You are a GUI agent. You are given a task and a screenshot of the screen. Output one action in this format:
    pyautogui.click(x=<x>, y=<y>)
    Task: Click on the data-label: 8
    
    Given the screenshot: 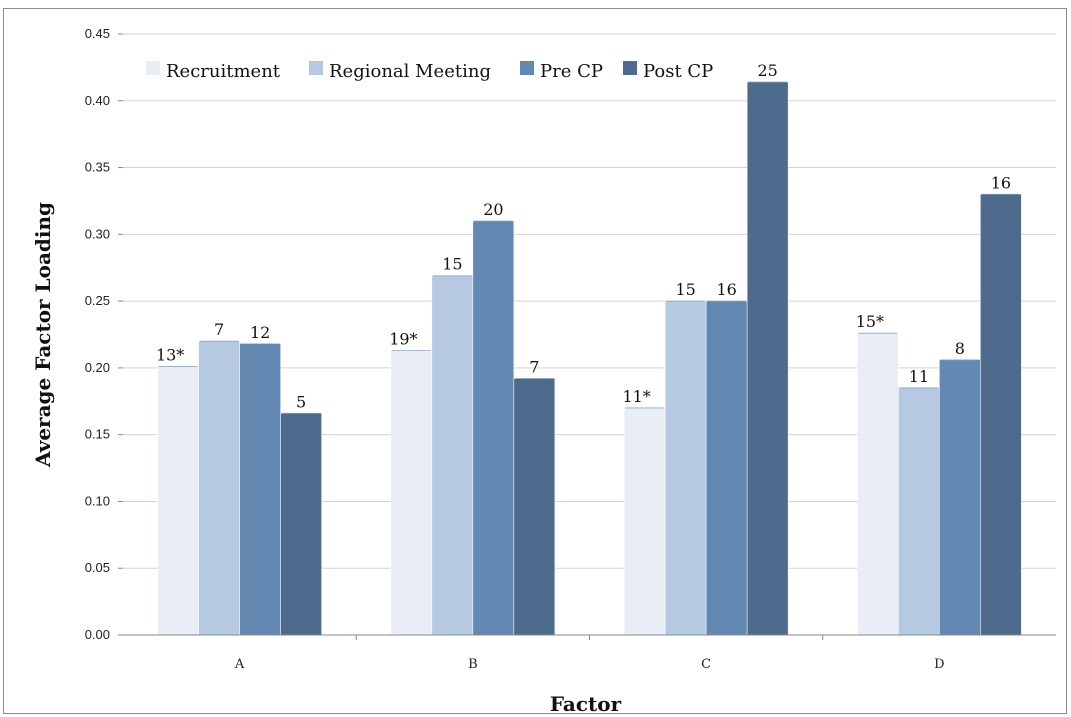 What is the action you would take?
    pyautogui.click(x=960, y=348)
    